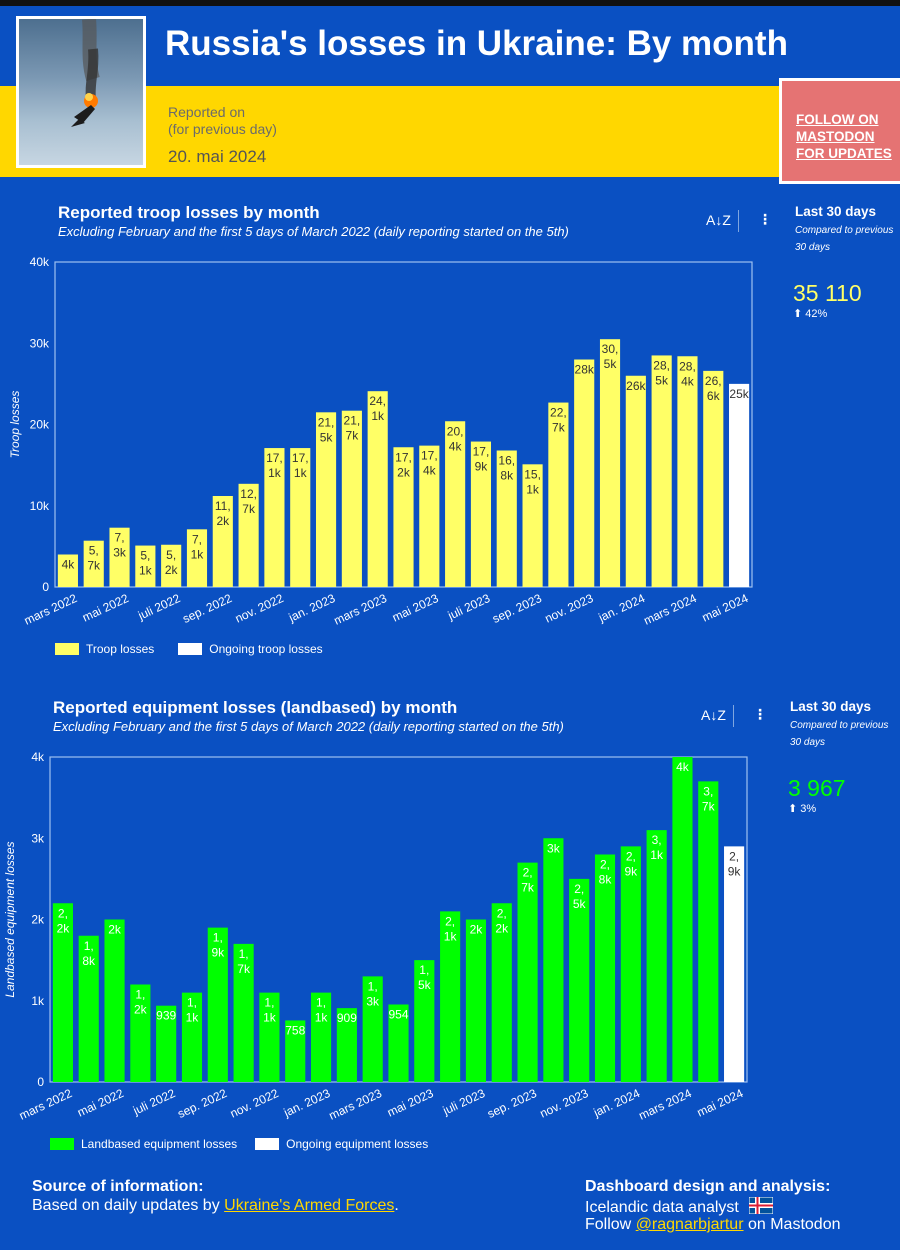 Image resolution: width=900 pixels, height=1250 pixels. I want to click on troop-y-tick-label: 40k, so click(40, 262).